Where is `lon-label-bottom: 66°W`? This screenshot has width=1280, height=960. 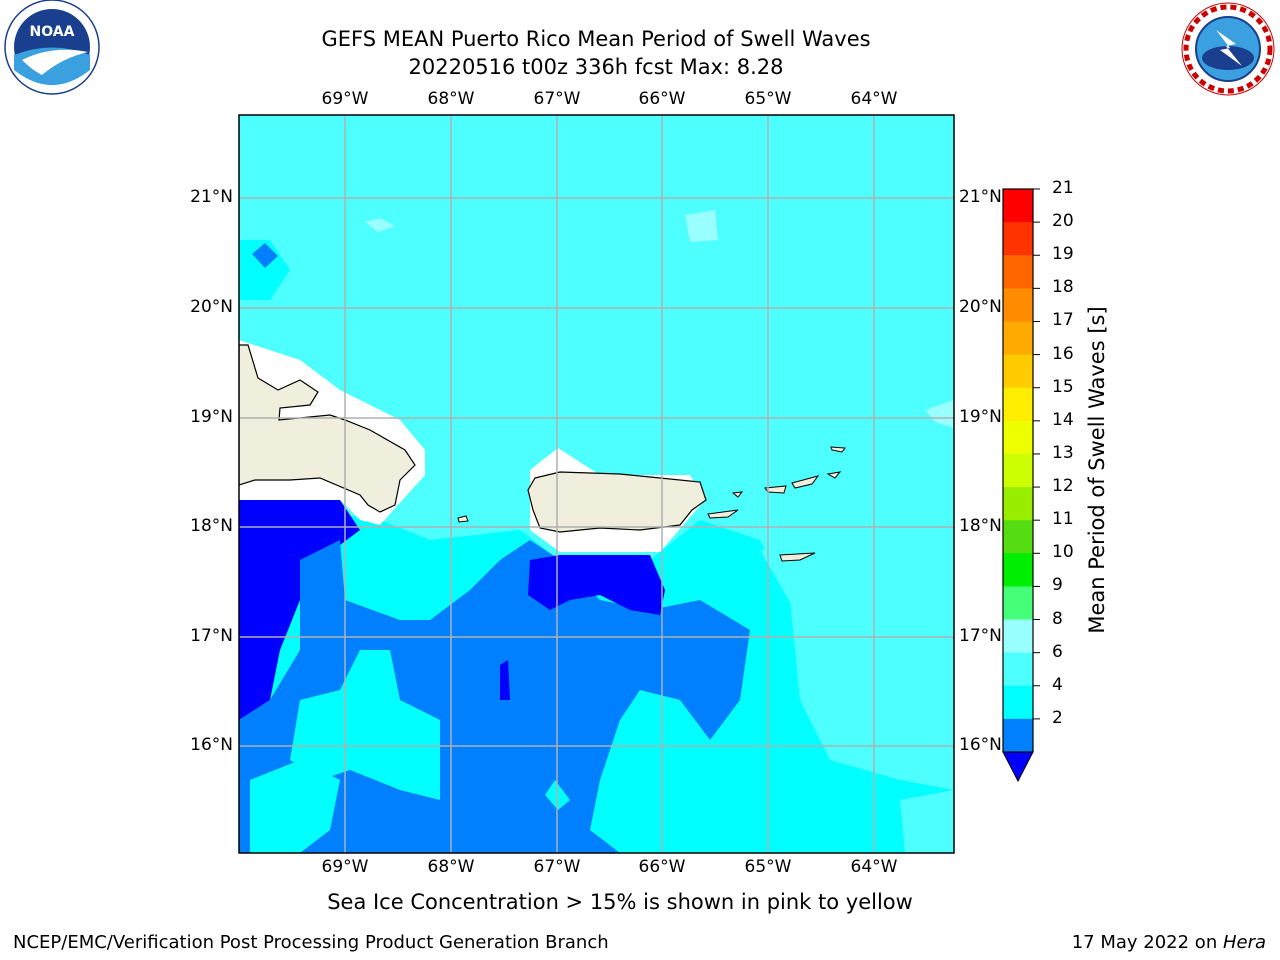 lon-label-bottom: 66°W is located at coordinates (662, 867).